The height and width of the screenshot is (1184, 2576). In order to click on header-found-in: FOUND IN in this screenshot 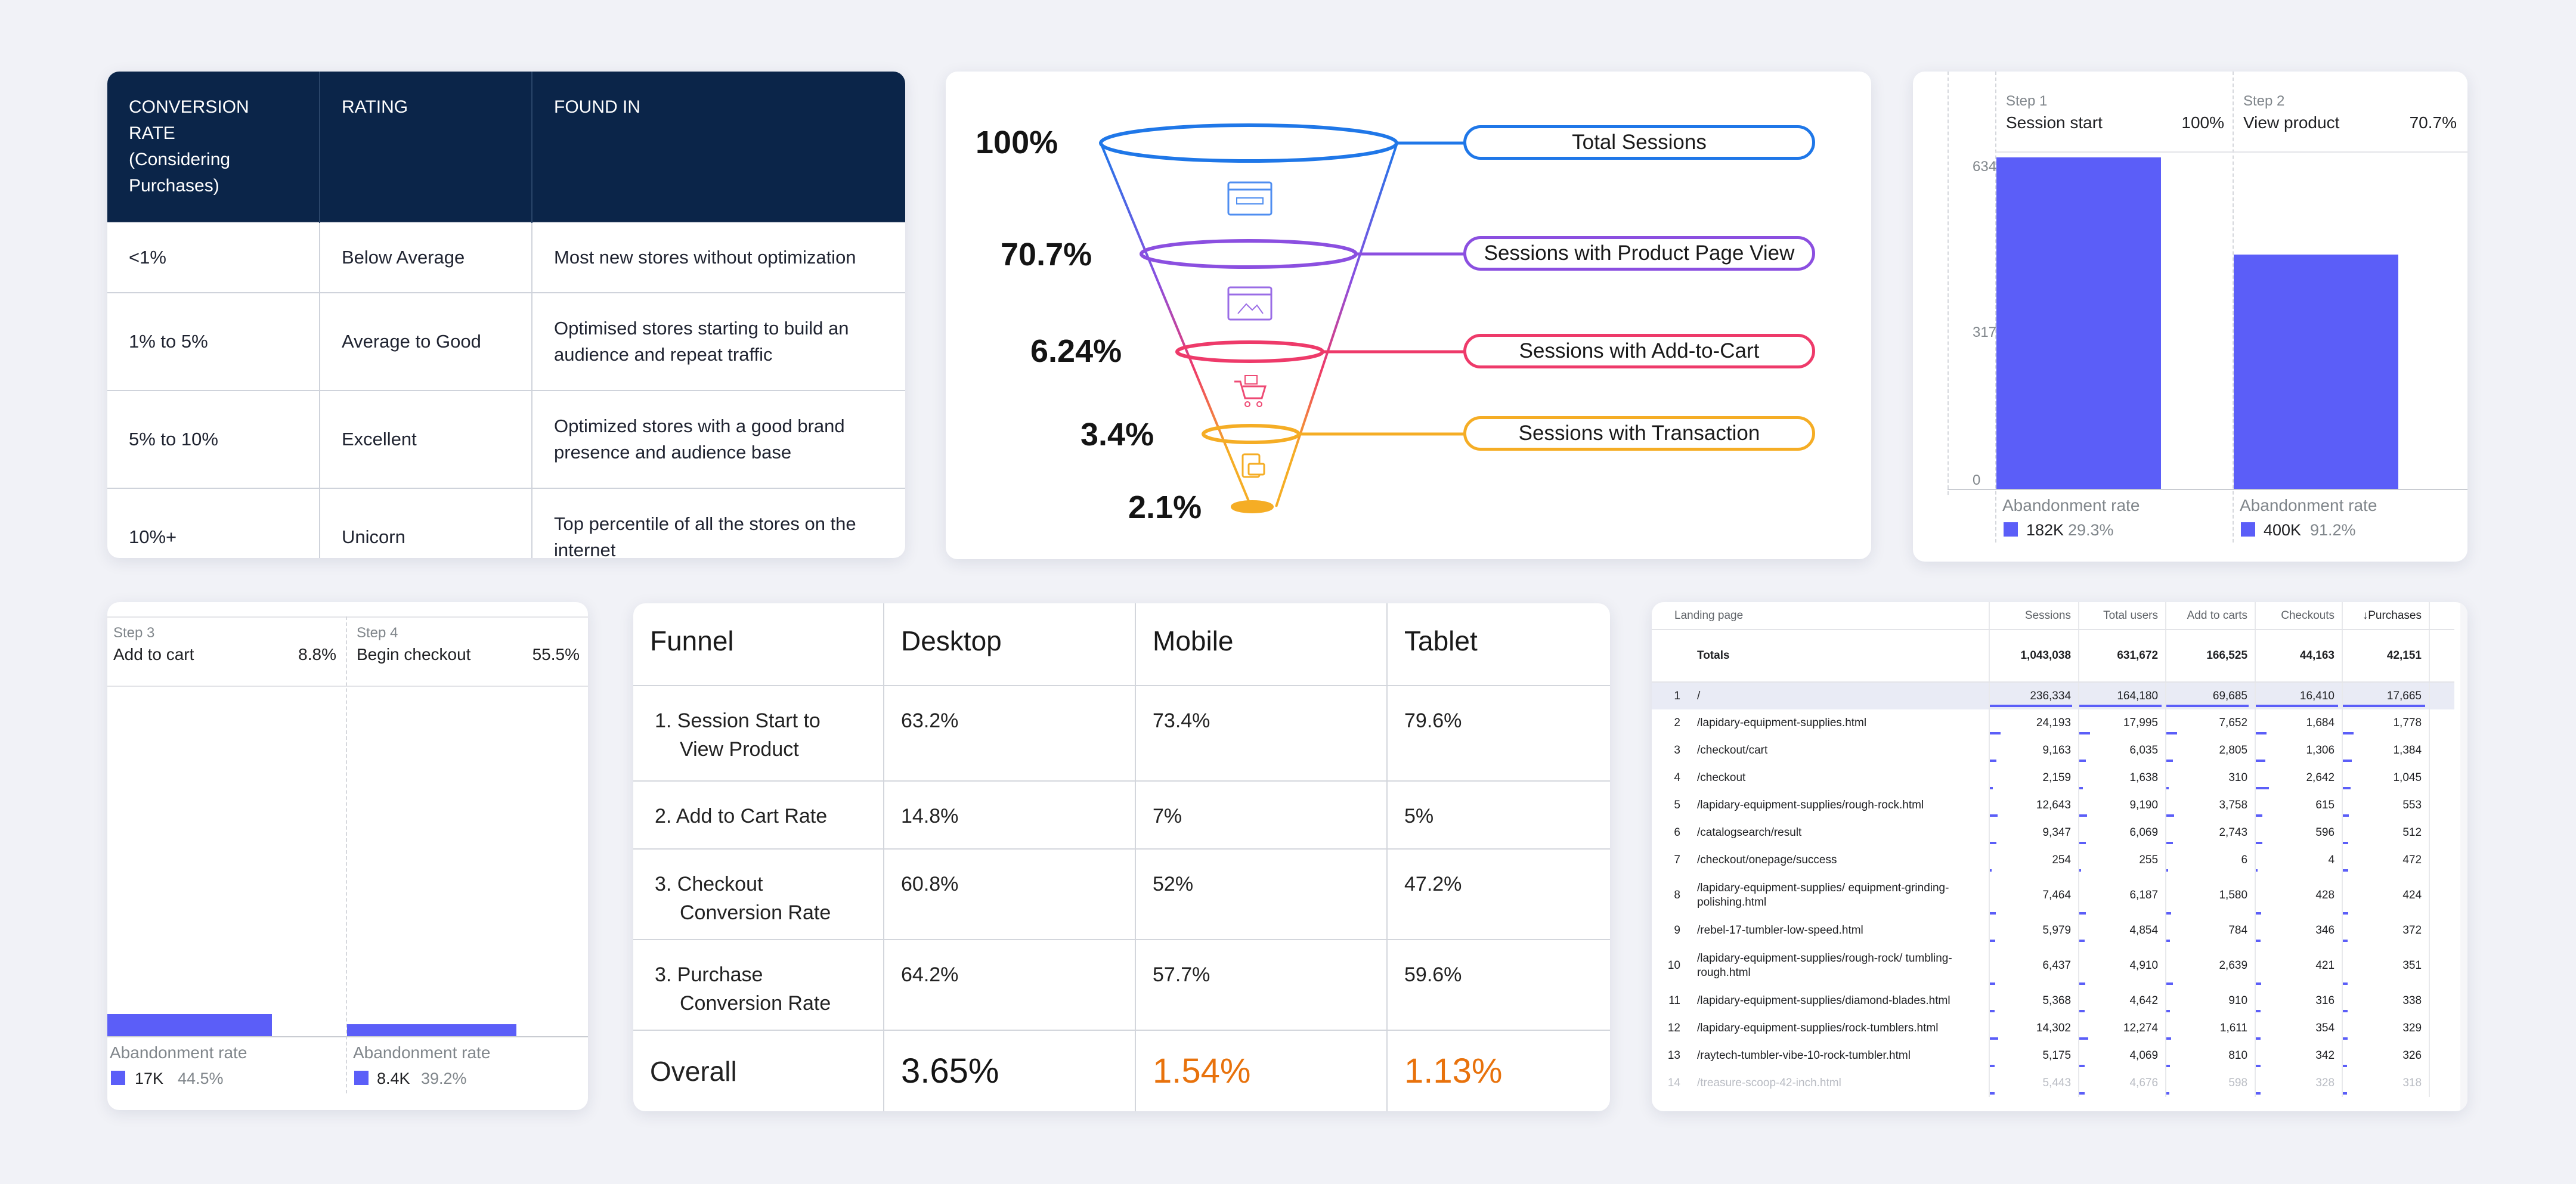, I will do `click(718, 147)`.